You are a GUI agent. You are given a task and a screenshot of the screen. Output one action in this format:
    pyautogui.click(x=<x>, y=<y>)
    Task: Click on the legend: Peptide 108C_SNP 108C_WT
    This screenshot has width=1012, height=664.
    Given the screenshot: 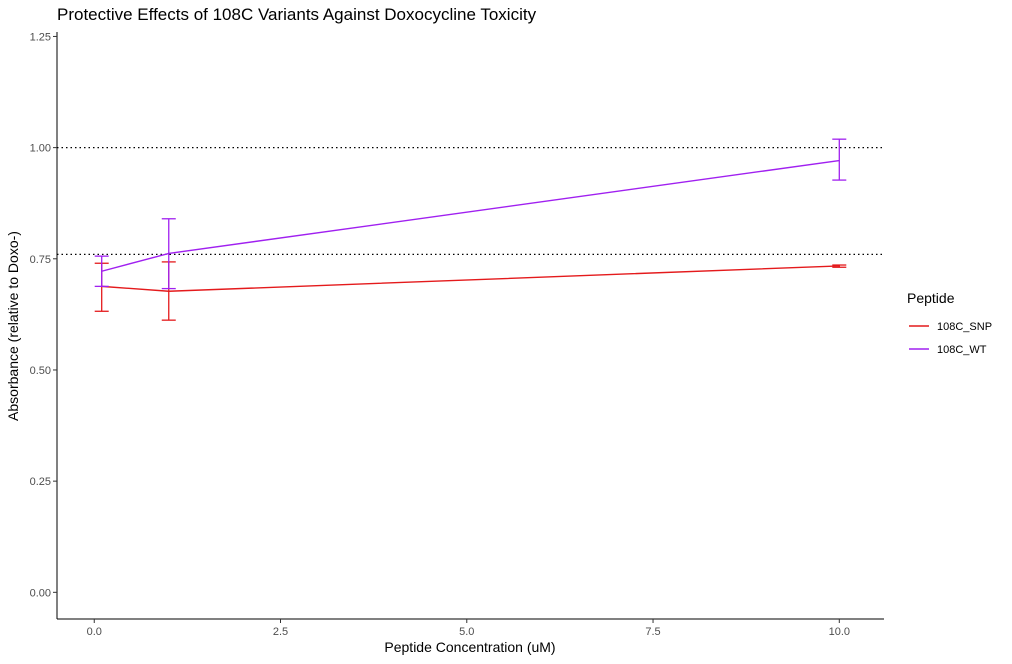 What is the action you would take?
    pyautogui.click(x=949, y=323)
    